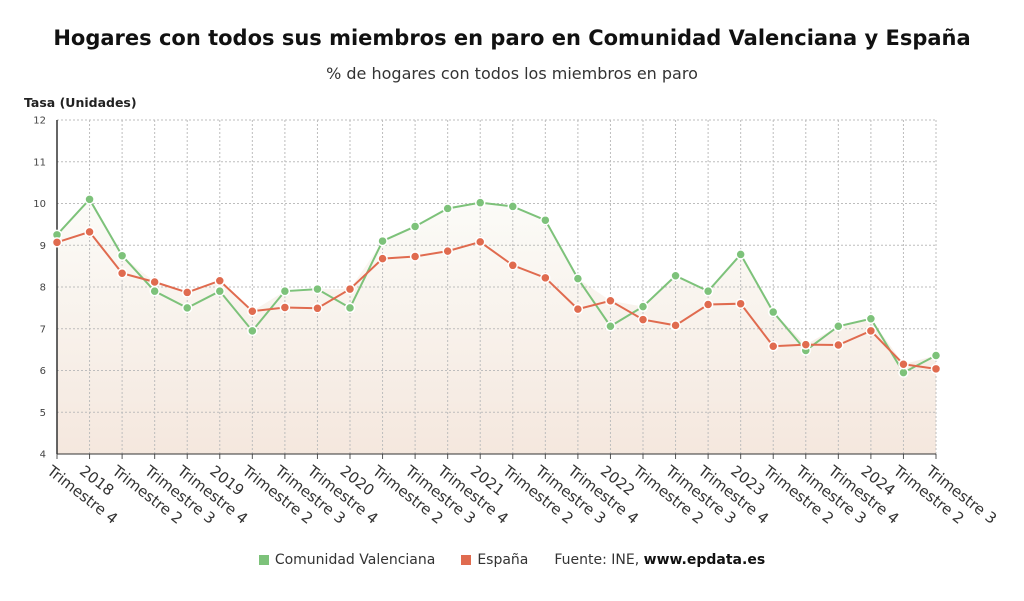 The image size is (1024, 601). Describe the element at coordinates (43, 246) in the screenshot. I see `y-tick-label: 9` at that location.